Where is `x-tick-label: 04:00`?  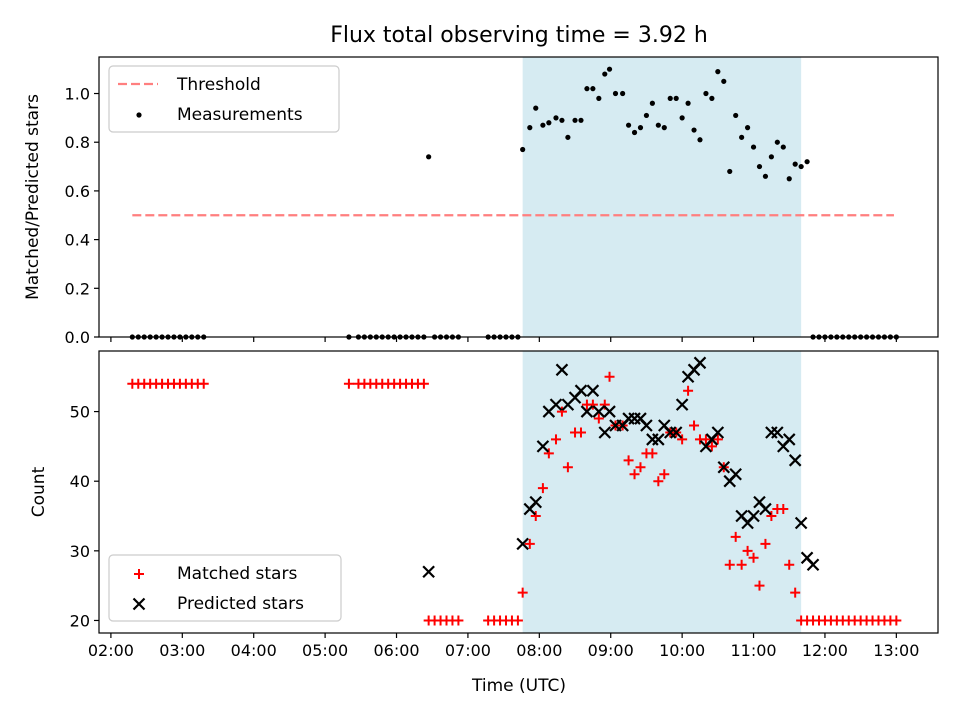
x-tick-label: 04:00 is located at coordinates (254, 650).